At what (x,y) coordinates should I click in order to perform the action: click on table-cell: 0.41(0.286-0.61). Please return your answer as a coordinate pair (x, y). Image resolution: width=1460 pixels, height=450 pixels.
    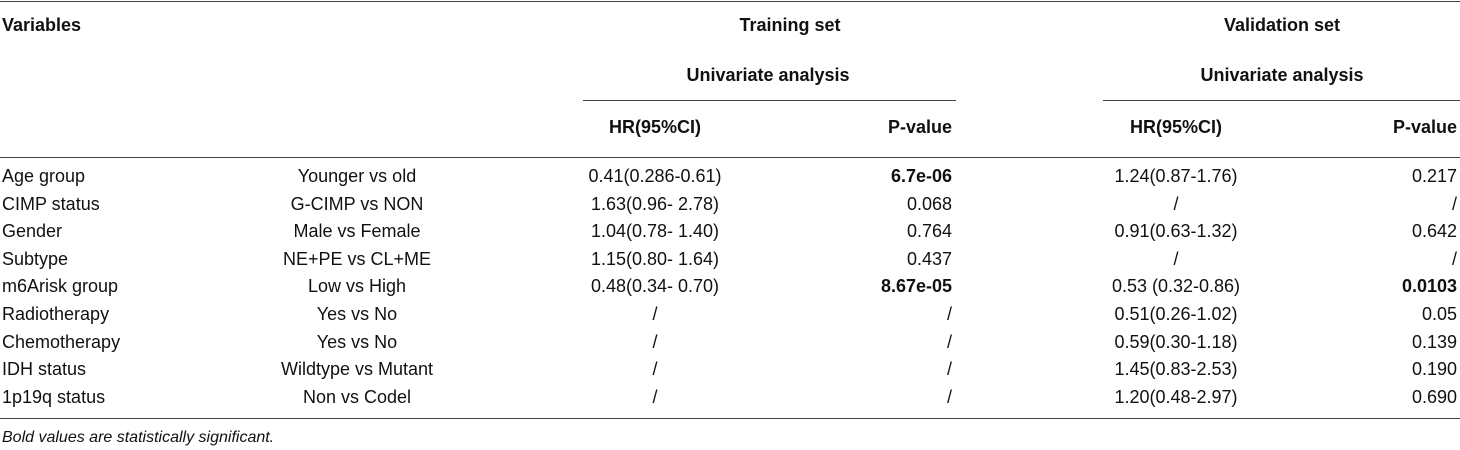
    Looking at the image, I should click on (655, 176).